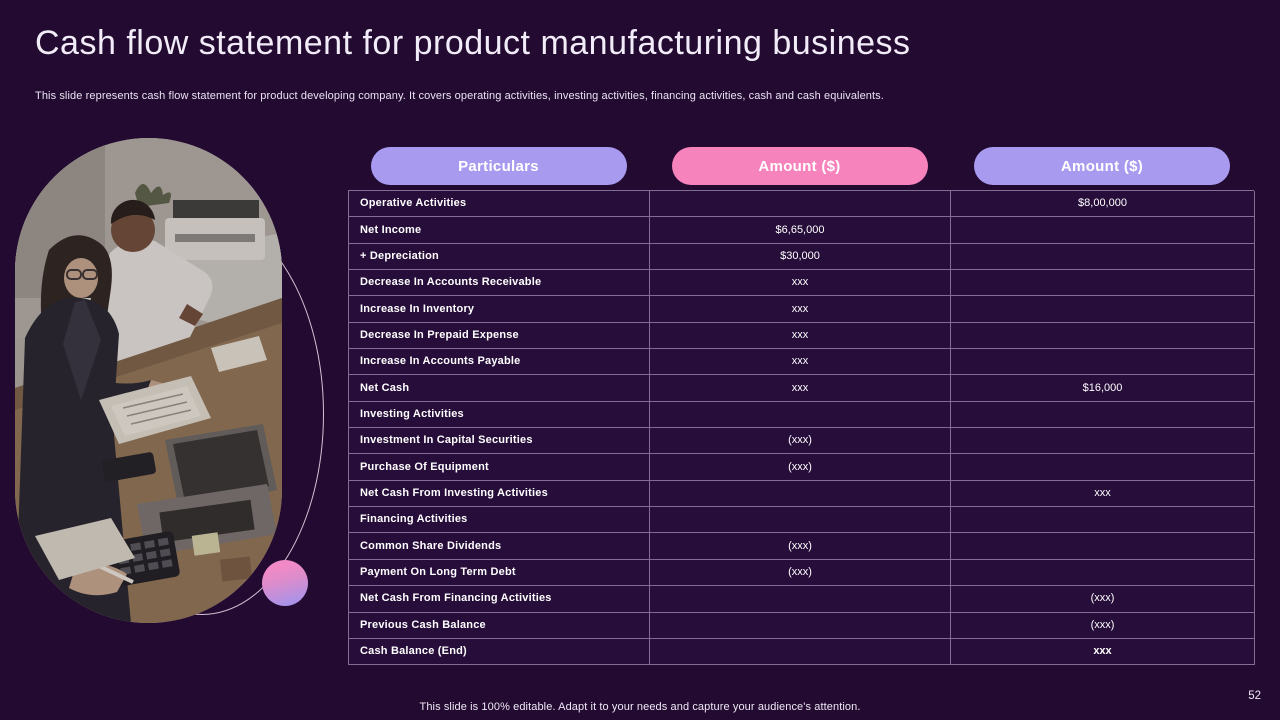 The width and height of the screenshot is (1280, 720). Describe the element at coordinates (499, 652) in the screenshot. I see `particulars-cell: Cash Balance (End)` at that location.